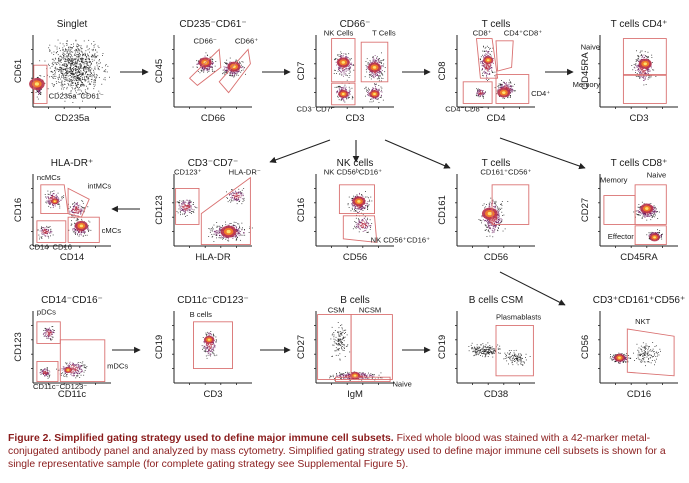 This screenshot has width=689, height=483. Describe the element at coordinates (213, 257) in the screenshot. I see `x-axis-label: HLA-DR` at that location.